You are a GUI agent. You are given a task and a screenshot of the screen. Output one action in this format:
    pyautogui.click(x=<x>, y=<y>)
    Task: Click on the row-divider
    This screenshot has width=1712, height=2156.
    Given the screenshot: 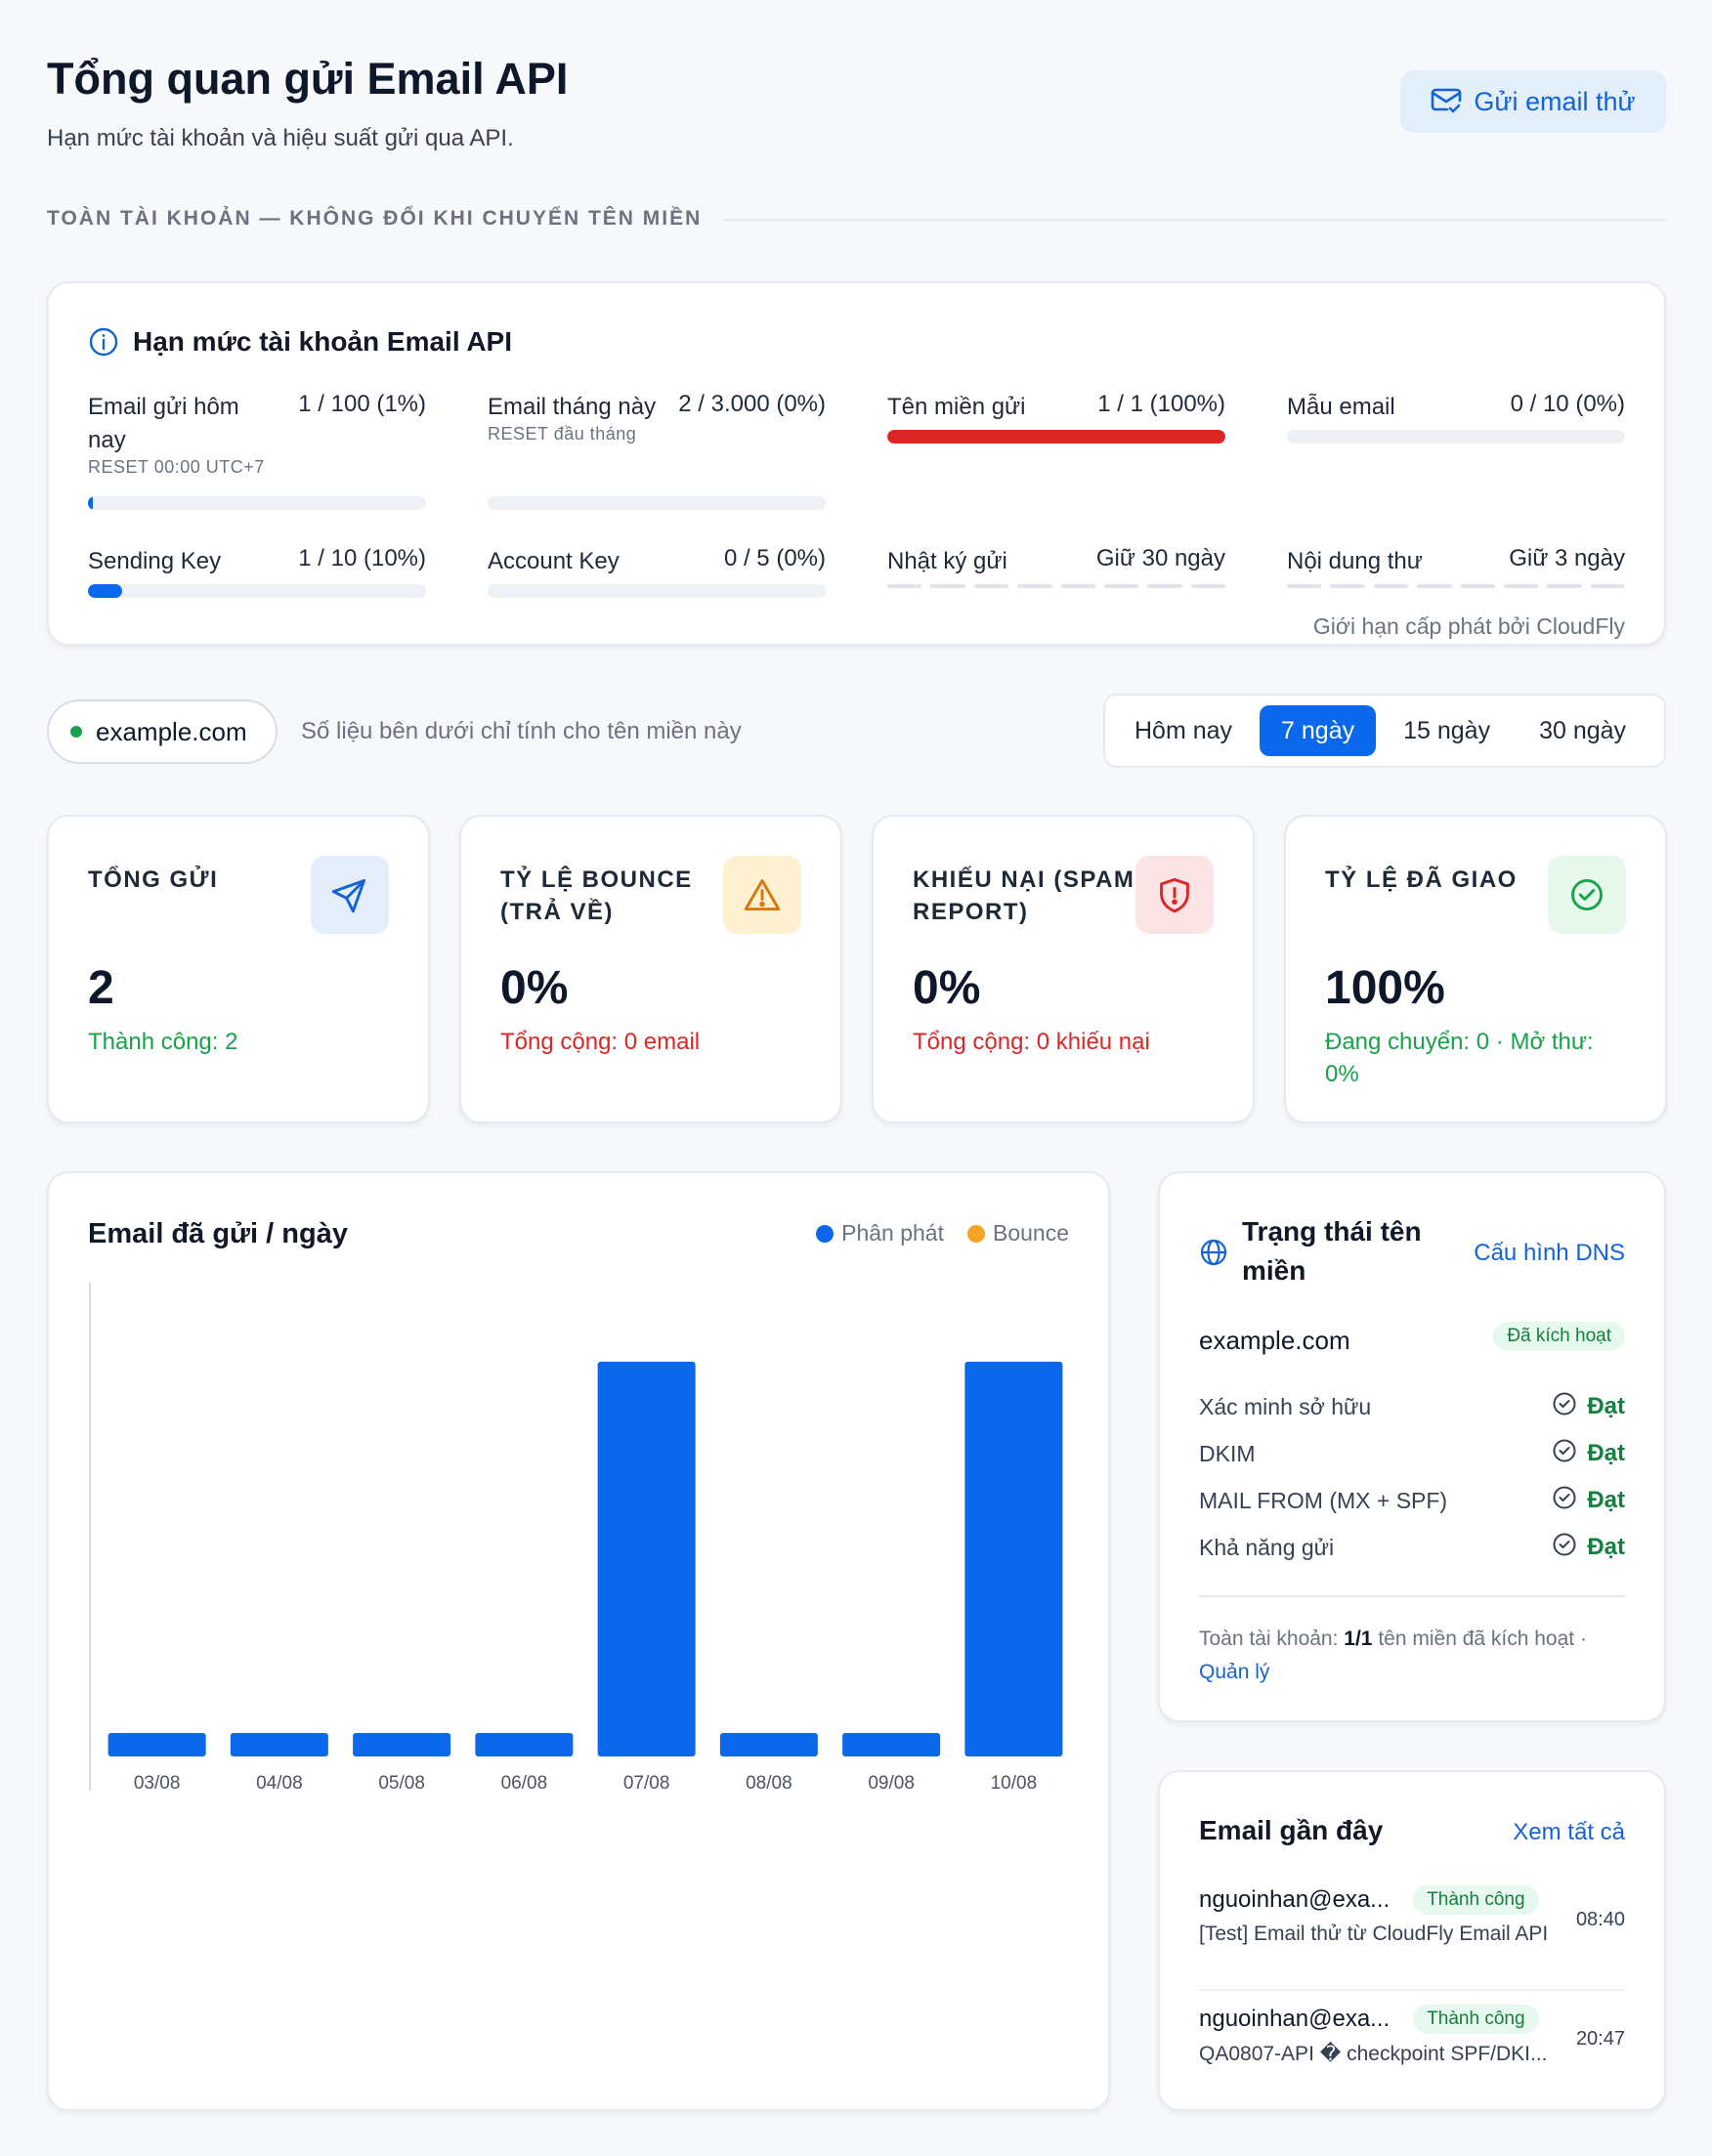 What is the action you would take?
    pyautogui.click(x=1412, y=1990)
    